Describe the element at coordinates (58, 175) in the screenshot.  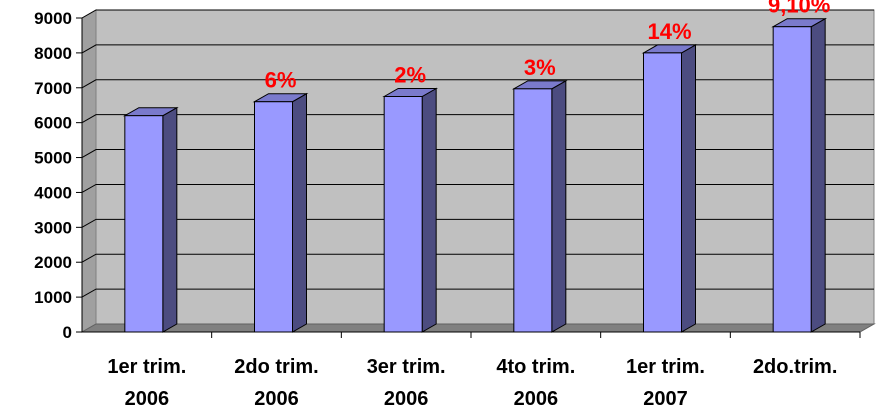
I see `y-axis: 0 1000 2000 3000 4000 5000 6000 7000 8000 9000` at that location.